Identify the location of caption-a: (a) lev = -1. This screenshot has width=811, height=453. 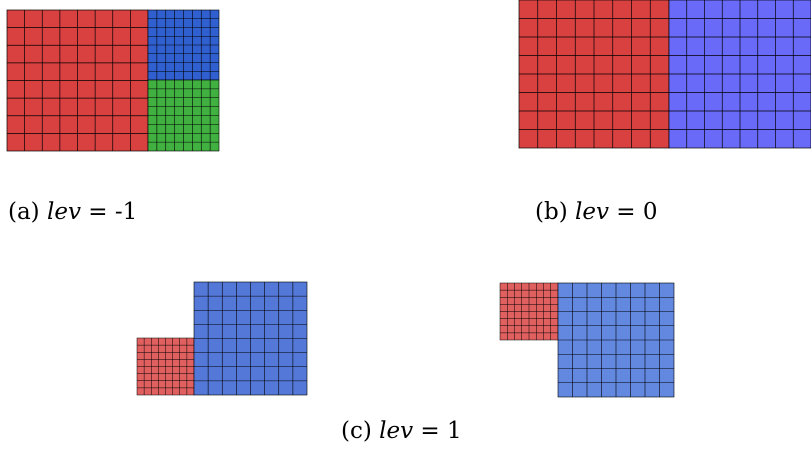
(73, 212).